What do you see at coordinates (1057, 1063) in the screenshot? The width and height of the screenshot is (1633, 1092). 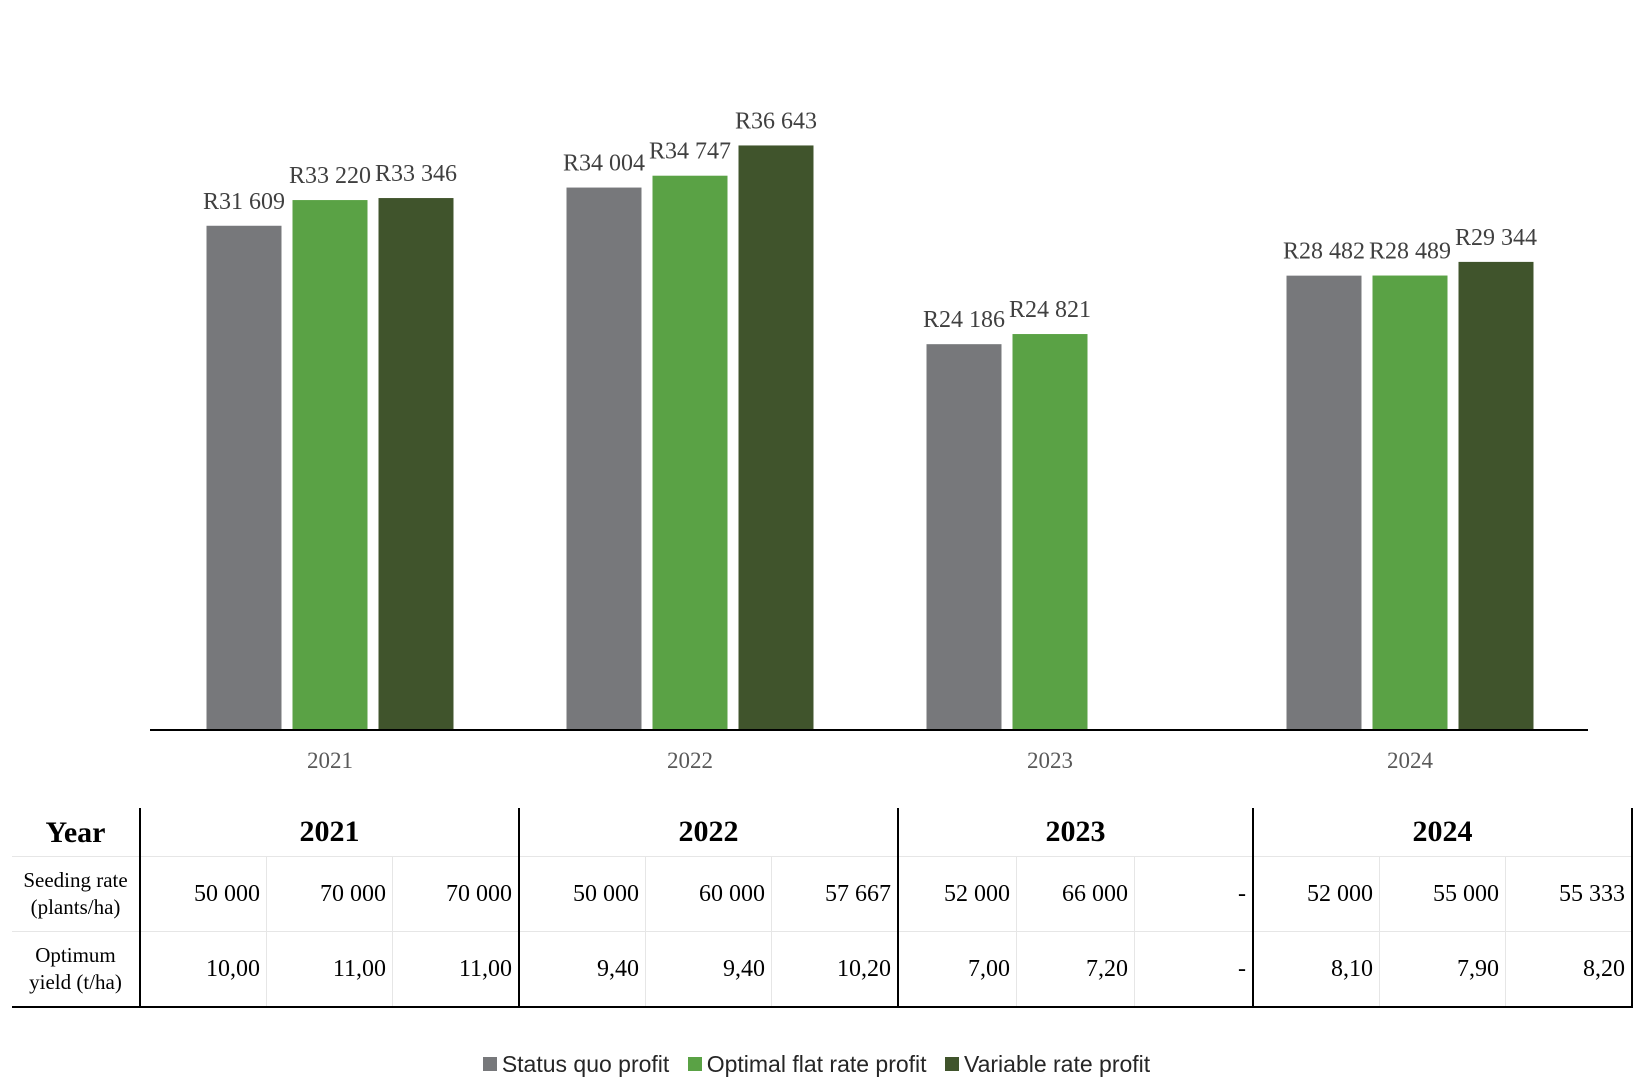 I see `legend-label: Variable rate profit` at bounding box center [1057, 1063].